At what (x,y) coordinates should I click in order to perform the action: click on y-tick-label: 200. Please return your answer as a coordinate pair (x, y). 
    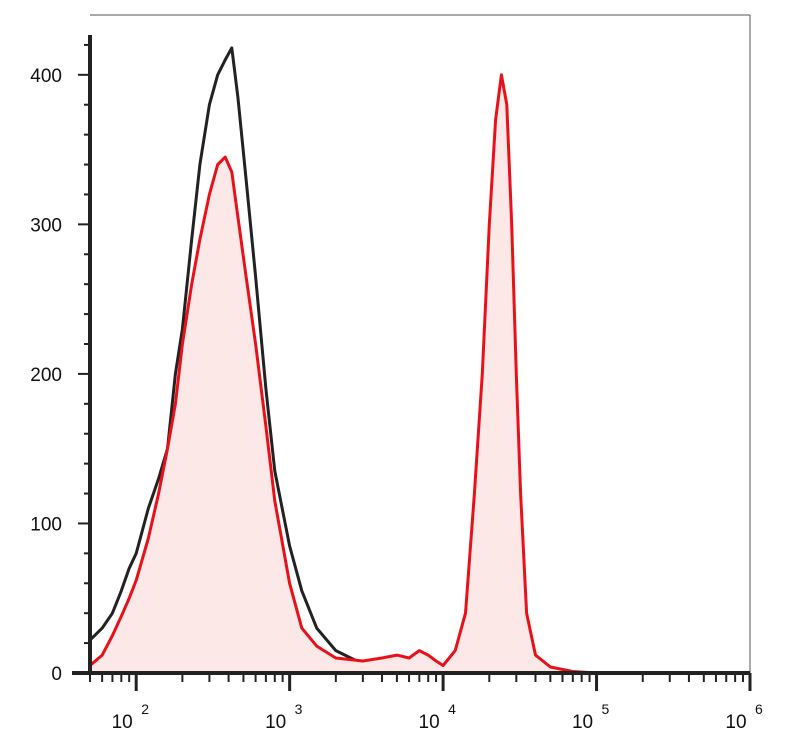
    Looking at the image, I should click on (46, 375).